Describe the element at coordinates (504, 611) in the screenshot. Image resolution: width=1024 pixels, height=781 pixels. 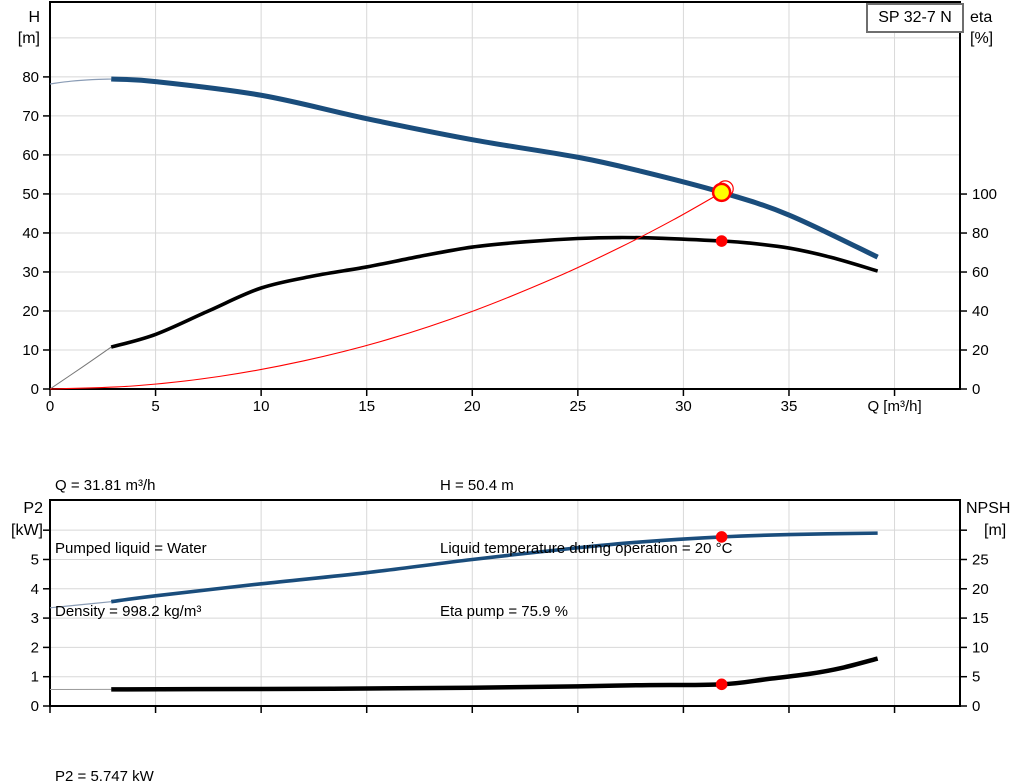
I see `eta-pump-text: Eta pump = 75.9 %` at that location.